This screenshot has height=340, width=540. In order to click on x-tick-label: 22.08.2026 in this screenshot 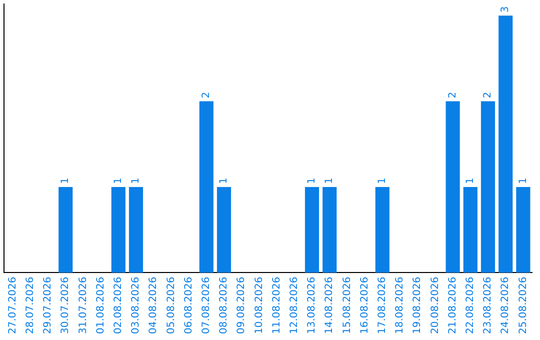, I will do `click(470, 305)`.